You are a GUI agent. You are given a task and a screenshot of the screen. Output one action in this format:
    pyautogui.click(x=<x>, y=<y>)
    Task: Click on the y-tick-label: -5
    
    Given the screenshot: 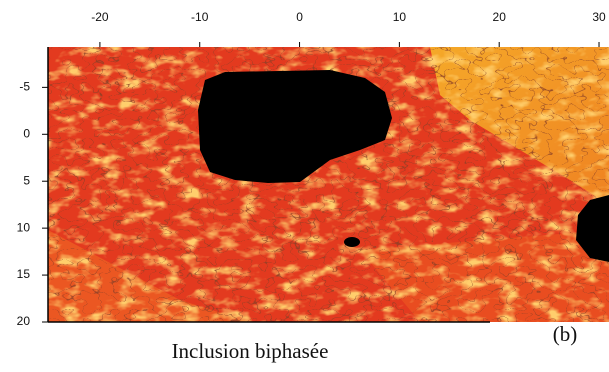 What is the action you would take?
    pyautogui.click(x=24, y=87)
    